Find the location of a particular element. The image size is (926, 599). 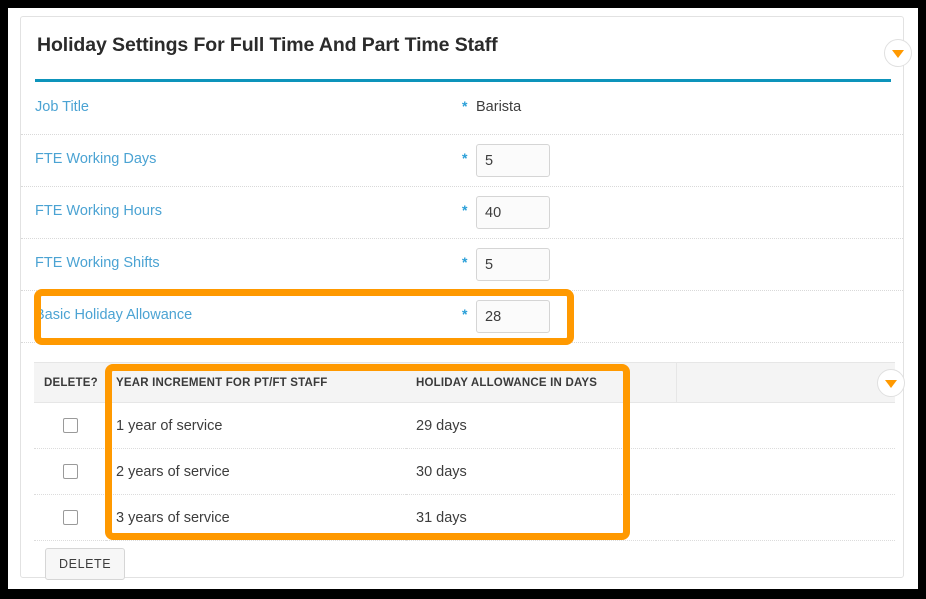

column-header-delete: DELETE? is located at coordinates (70, 382).